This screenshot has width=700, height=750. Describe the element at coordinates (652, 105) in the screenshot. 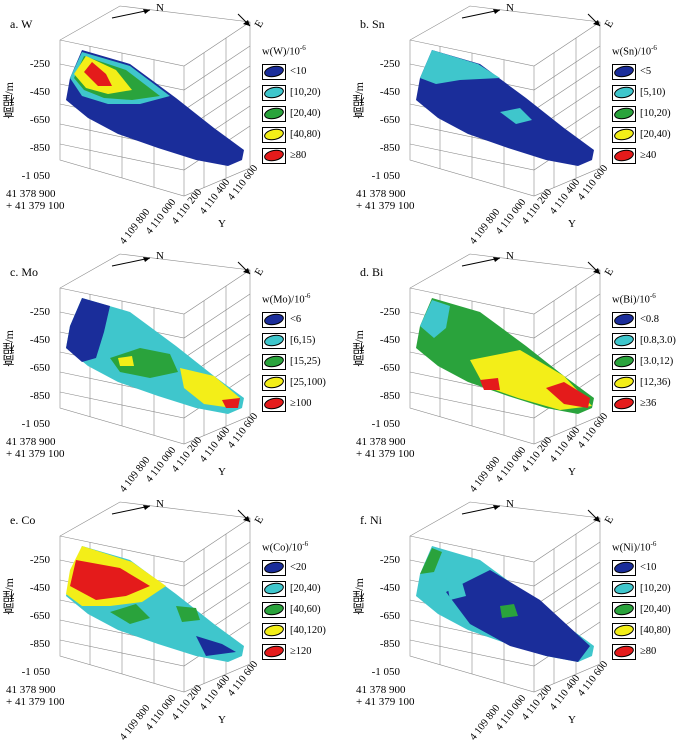

I see `legend: w(Sn)/10-6 <5 [5,10) [10,20) [20,40) ≥40` at that location.